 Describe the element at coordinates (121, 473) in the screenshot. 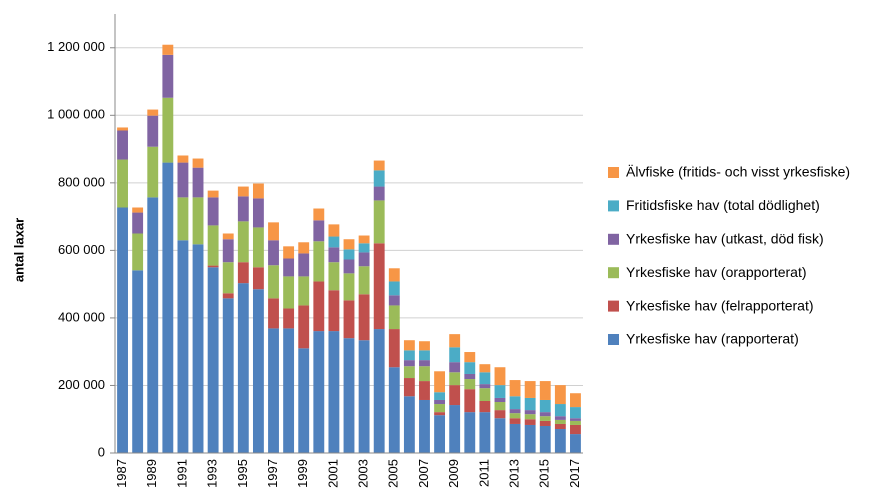

I see `x-tick-label: 1987` at that location.